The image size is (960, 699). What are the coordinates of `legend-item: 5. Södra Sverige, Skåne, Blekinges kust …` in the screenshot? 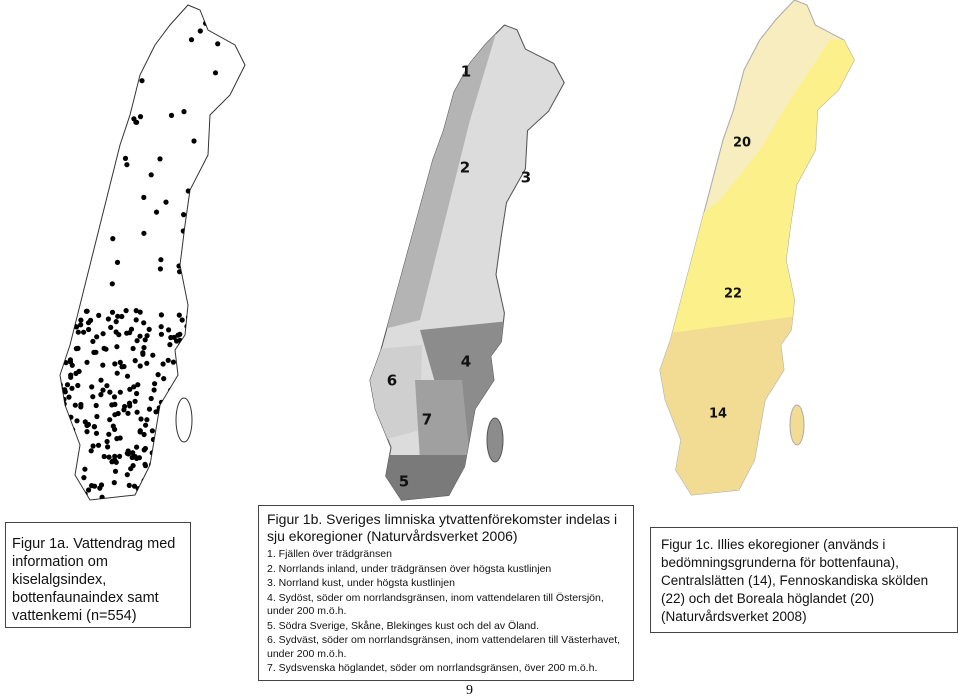 It's located at (403, 625).